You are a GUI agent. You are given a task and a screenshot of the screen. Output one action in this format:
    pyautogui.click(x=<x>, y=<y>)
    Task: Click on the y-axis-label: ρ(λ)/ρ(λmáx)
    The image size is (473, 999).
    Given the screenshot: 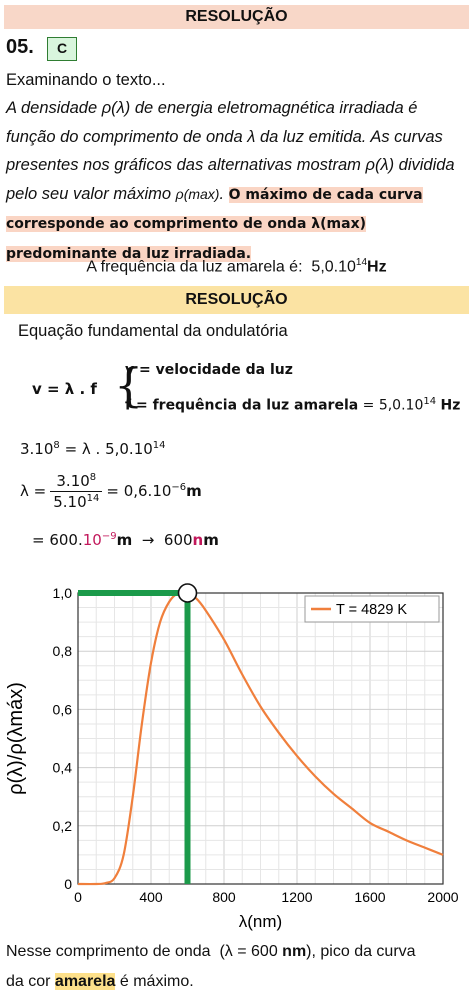 What is the action you would take?
    pyautogui.click(x=16, y=738)
    